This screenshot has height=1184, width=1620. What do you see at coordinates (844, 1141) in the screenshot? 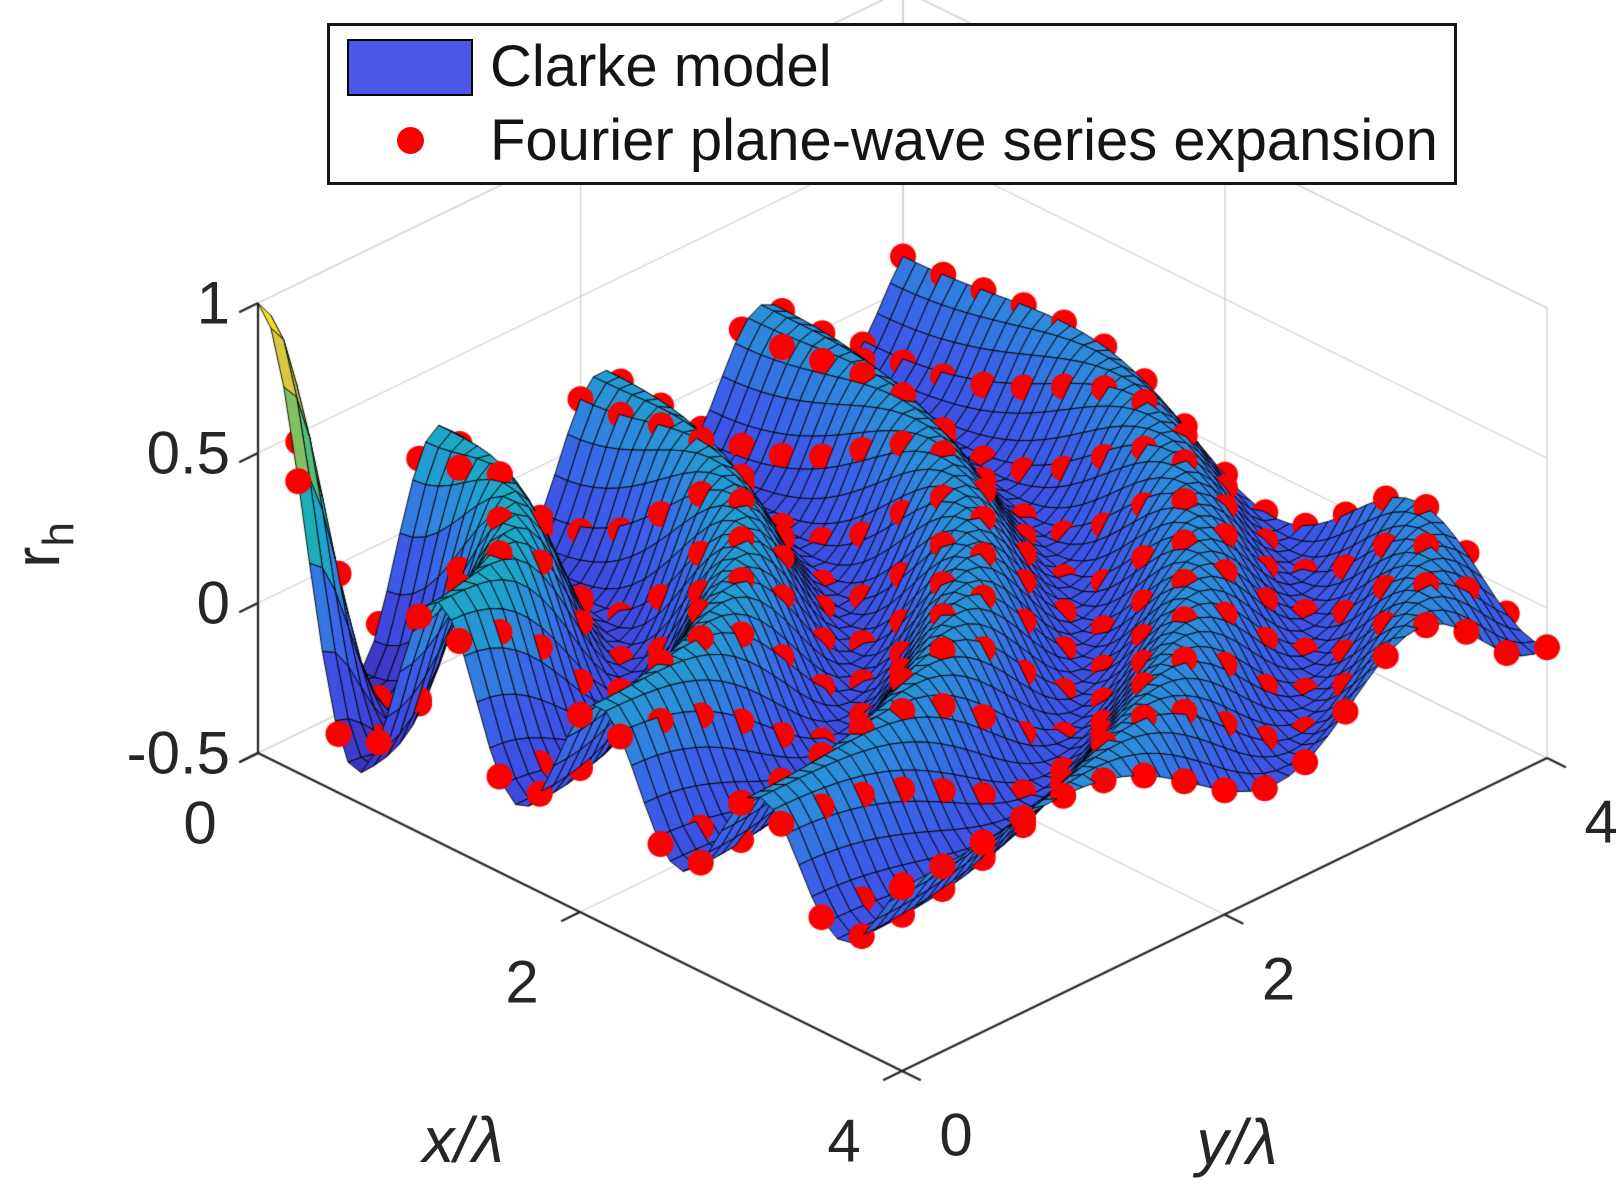
I see `x-tick-label-4: 4` at bounding box center [844, 1141].